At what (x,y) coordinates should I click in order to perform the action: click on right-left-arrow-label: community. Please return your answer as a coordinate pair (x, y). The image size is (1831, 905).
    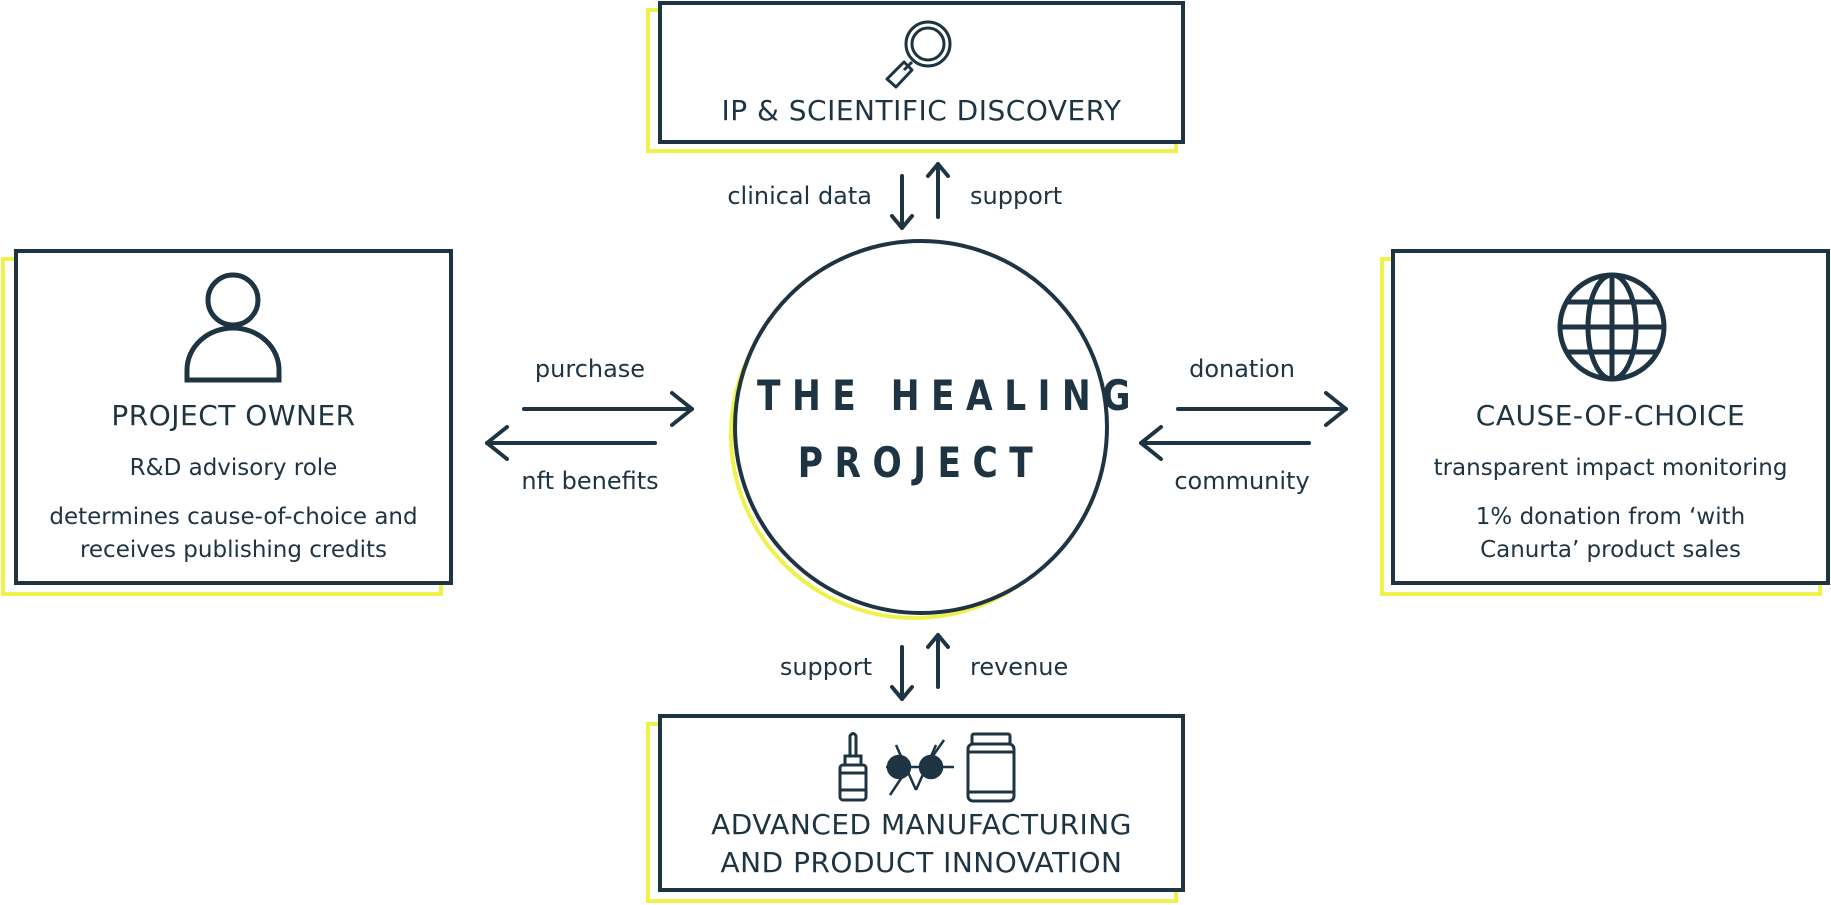
    Looking at the image, I should click on (1242, 481).